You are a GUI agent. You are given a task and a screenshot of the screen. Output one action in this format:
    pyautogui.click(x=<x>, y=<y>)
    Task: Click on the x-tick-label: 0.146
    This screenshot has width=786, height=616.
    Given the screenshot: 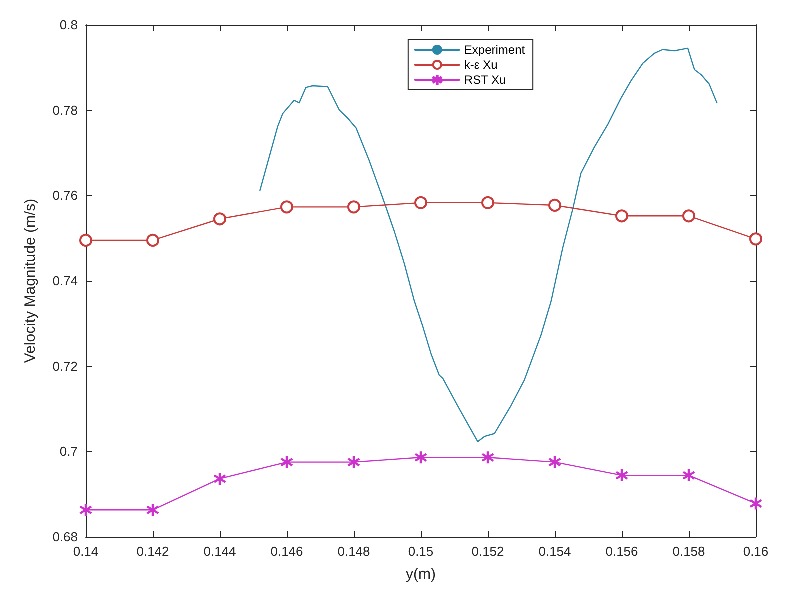 What is the action you would take?
    pyautogui.click(x=287, y=551)
    